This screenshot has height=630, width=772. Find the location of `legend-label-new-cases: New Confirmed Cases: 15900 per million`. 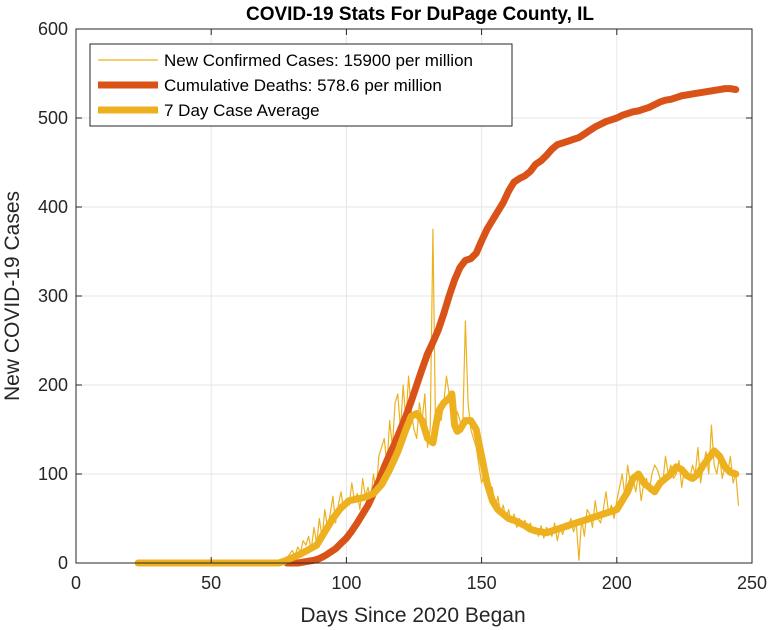

legend-label-new-cases: New Confirmed Cases: 15900 per million is located at coordinates (318, 60).